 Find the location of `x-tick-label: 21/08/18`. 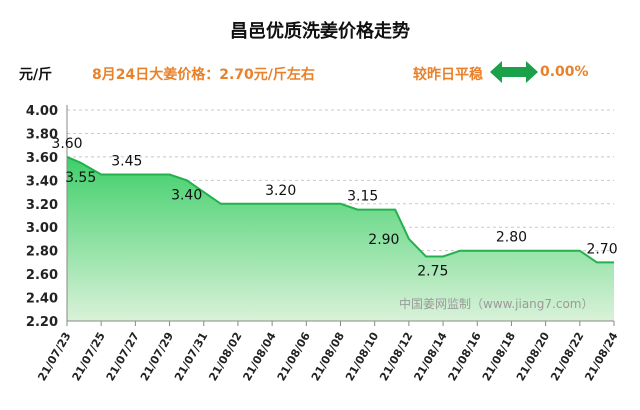

x-tick-label: 21/08/18 is located at coordinates (499, 356).